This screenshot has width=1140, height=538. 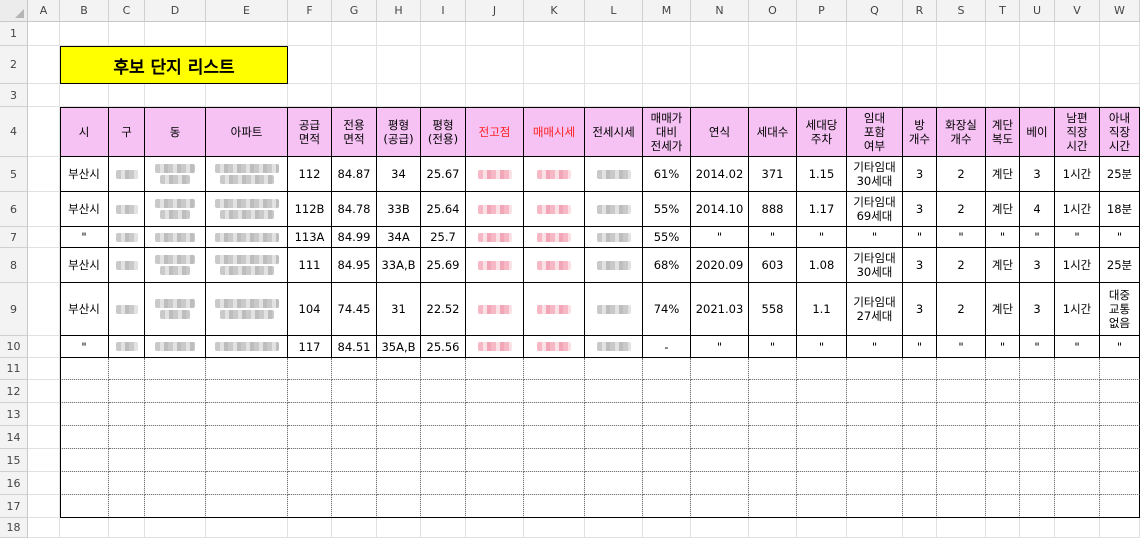 I want to click on header-cell: 전세시세, so click(x=614, y=132).